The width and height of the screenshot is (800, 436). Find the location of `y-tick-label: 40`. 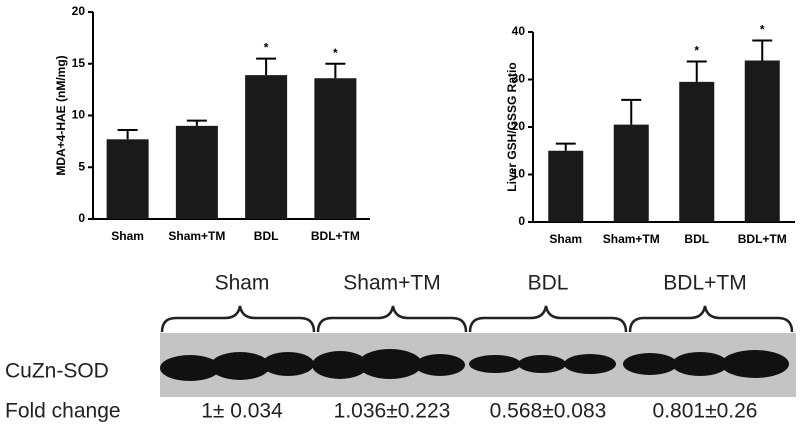

y-tick-label: 40 is located at coordinates (519, 31).